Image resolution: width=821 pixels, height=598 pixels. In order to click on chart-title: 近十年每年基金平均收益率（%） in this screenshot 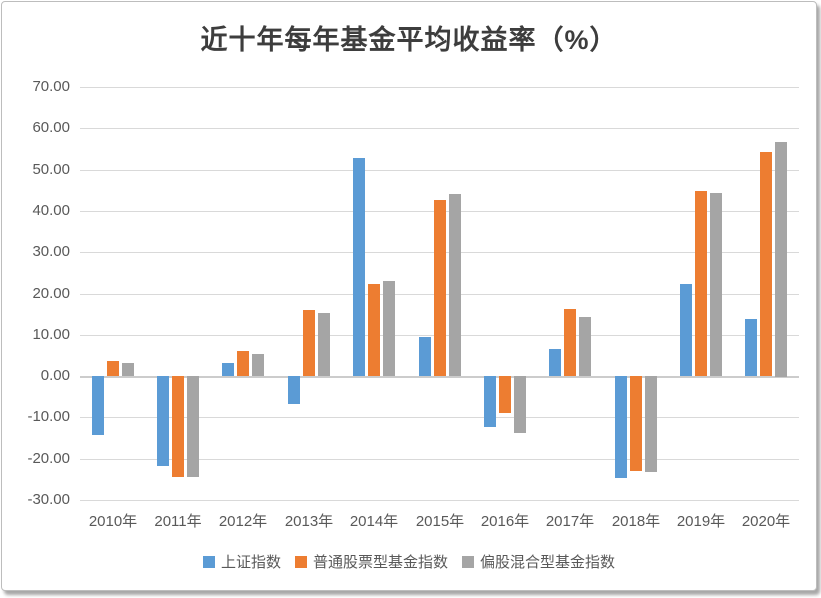, I will do `click(409, 40)`.